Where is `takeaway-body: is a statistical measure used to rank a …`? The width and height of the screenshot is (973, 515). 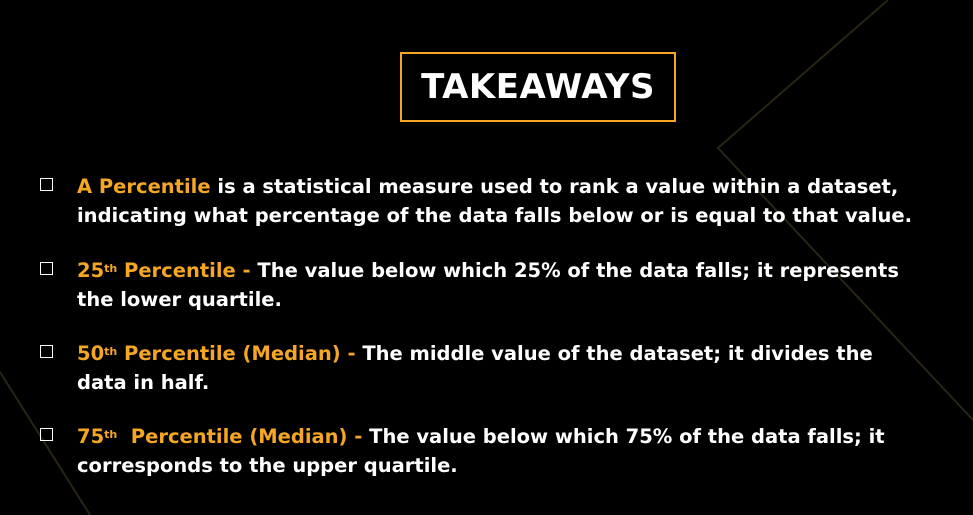
takeaway-body: is a statistical measure used to rank a … is located at coordinates (495, 201).